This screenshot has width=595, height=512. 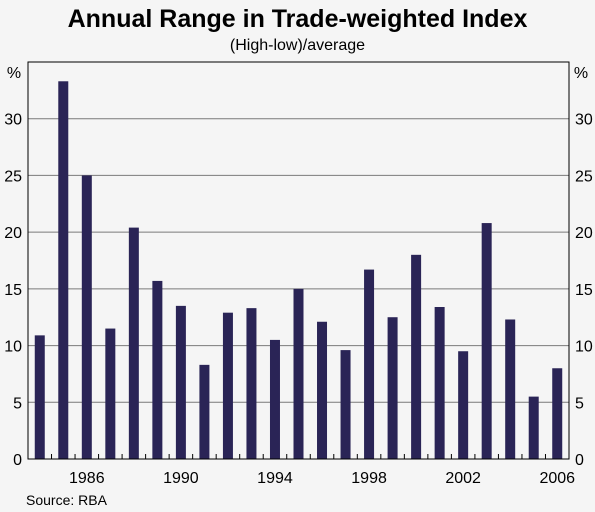 What do you see at coordinates (275, 478) in the screenshot?
I see `x-tick-label-1994: 1994` at bounding box center [275, 478].